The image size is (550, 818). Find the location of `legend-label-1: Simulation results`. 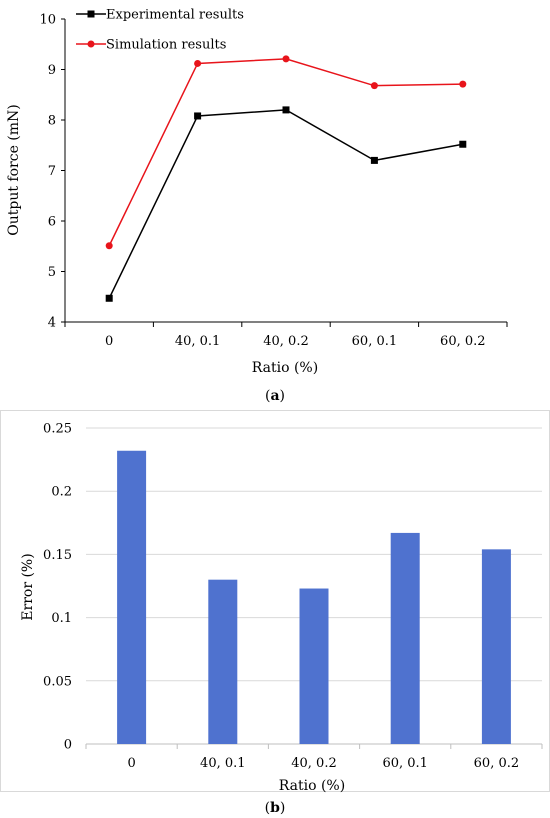

legend-label-1: Simulation results is located at coordinates (166, 45).